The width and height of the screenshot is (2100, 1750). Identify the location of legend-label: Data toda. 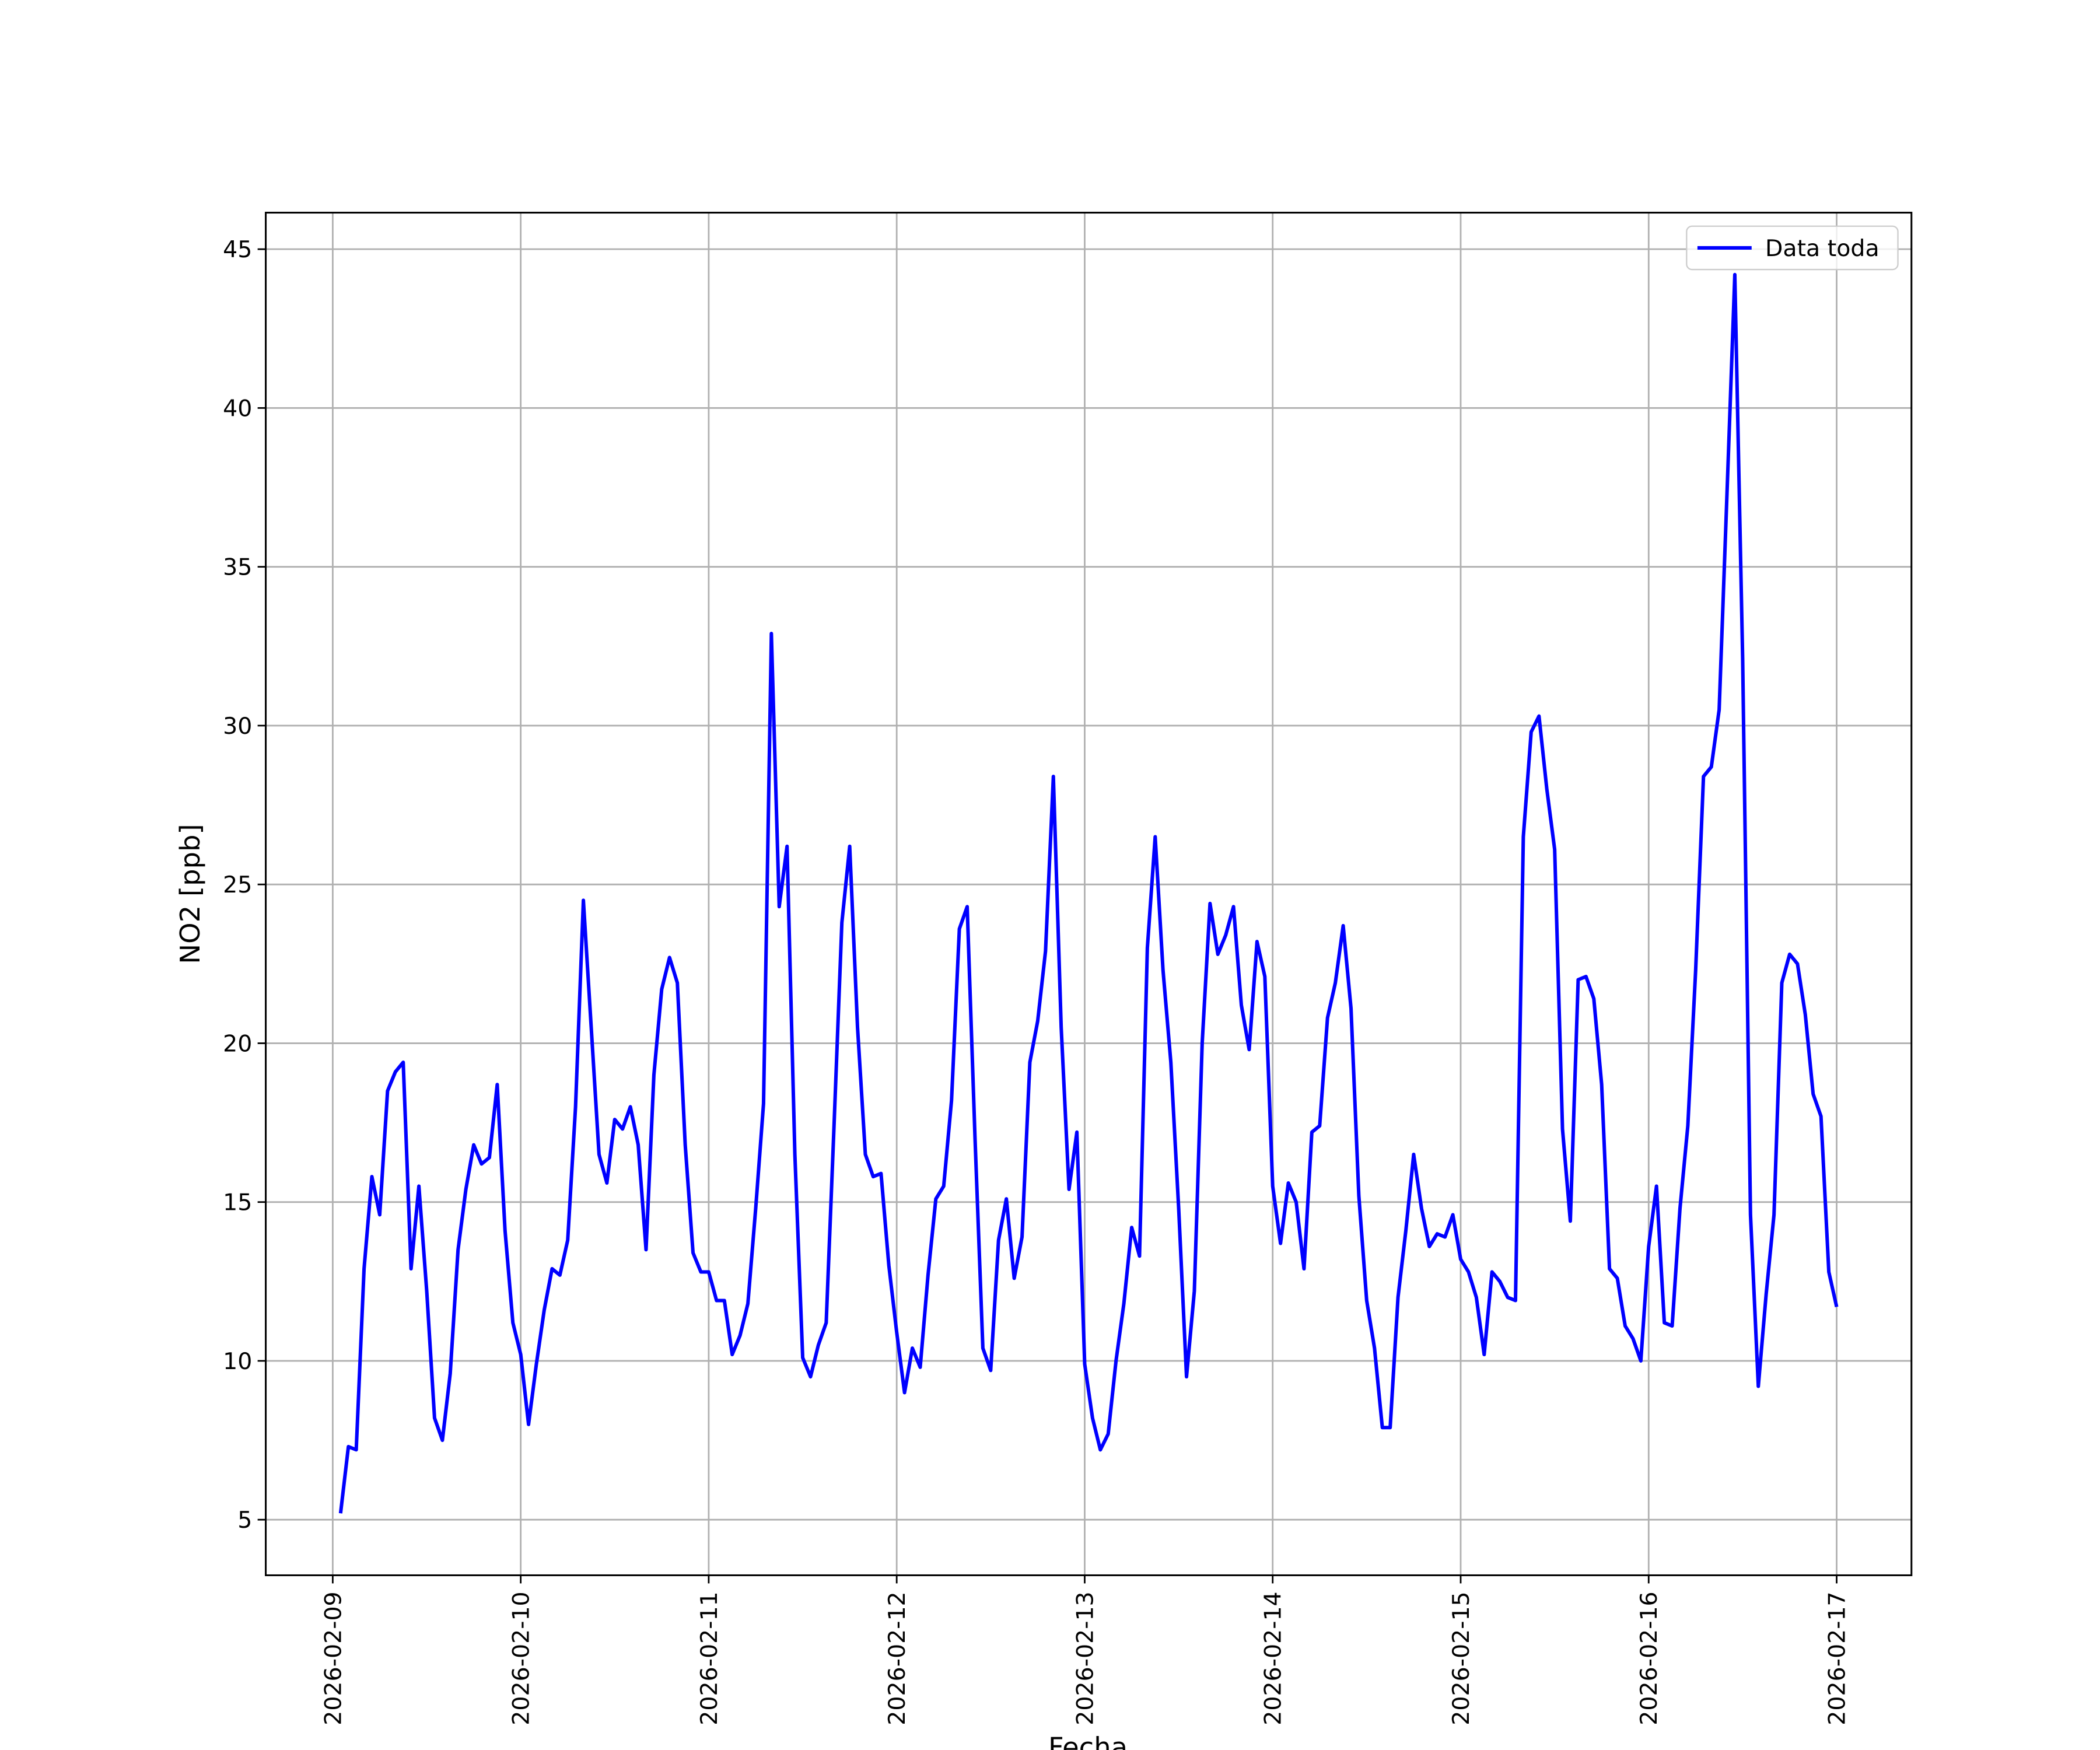
(1822, 249).